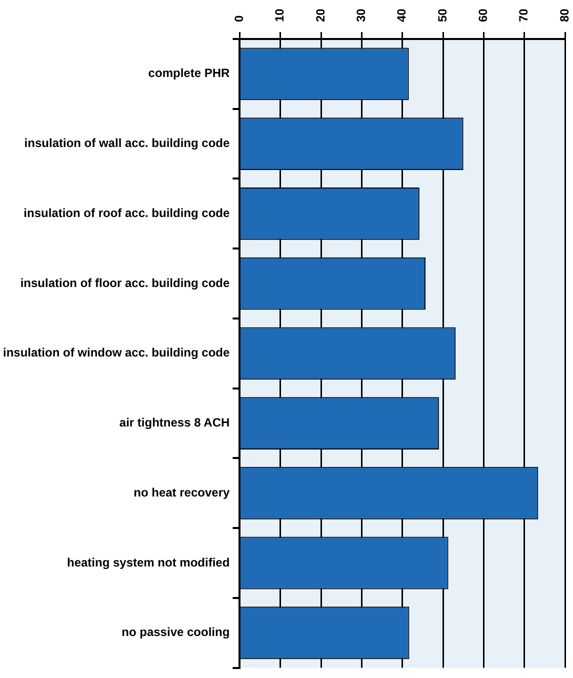 The image size is (573, 678). What do you see at coordinates (239, 18) in the screenshot?
I see `x-tick-label: 0` at bounding box center [239, 18].